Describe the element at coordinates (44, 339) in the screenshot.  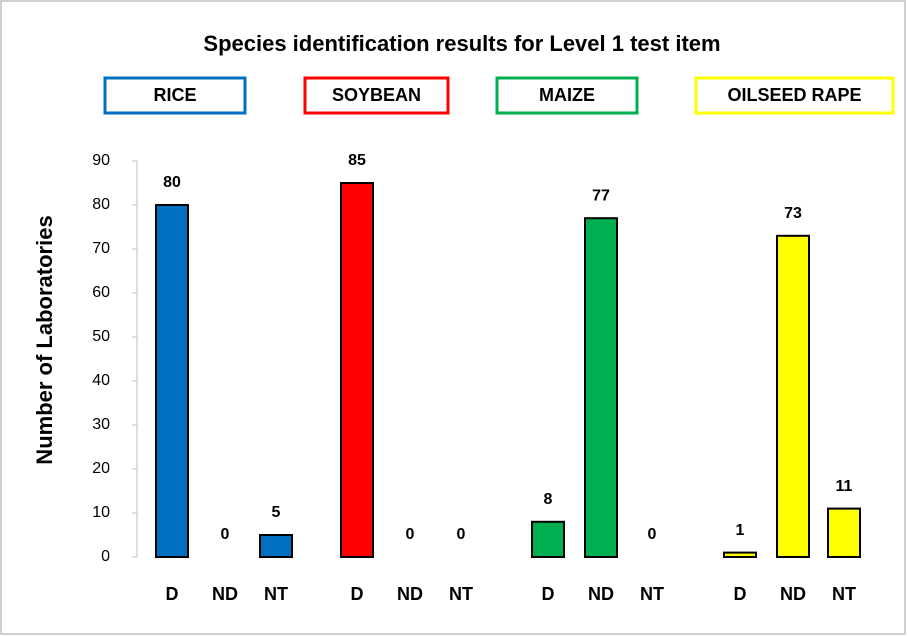
I see `y-axis-label: Number of Laboratories` at that location.